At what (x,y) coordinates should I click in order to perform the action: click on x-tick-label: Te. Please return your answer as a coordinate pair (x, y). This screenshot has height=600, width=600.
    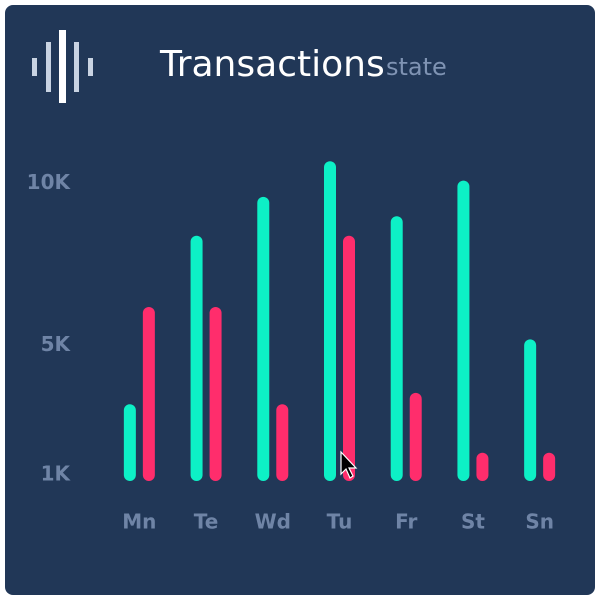
    Looking at the image, I should click on (206, 522).